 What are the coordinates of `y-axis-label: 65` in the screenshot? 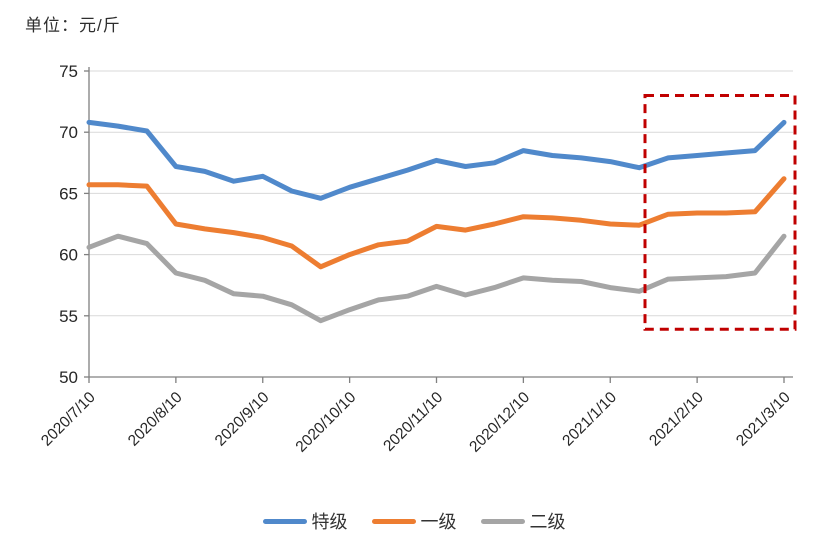 It's located at (68, 193).